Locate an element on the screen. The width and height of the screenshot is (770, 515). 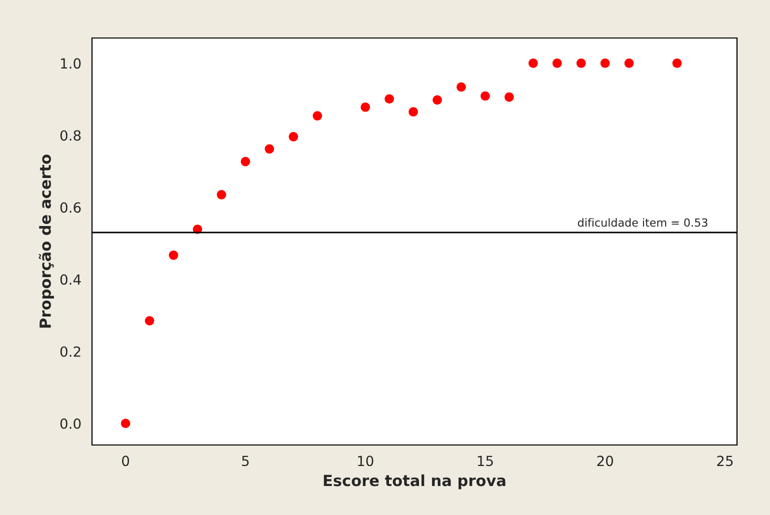
y-tick-label: 0.6 is located at coordinates (70, 207).